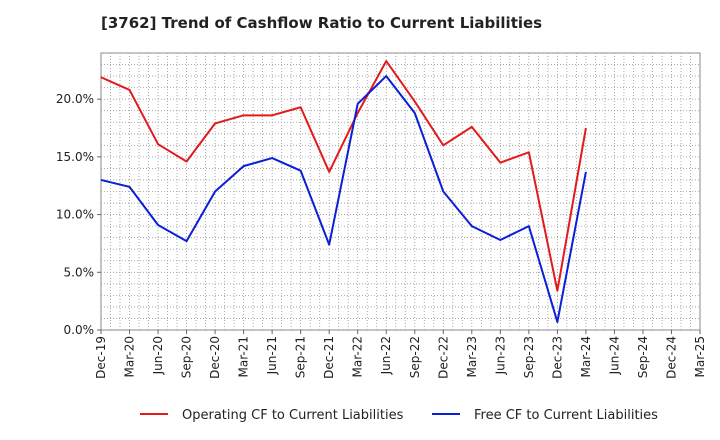  What do you see at coordinates (187, 357) in the screenshot?
I see `x-tick-label: Sep-20` at bounding box center [187, 357].